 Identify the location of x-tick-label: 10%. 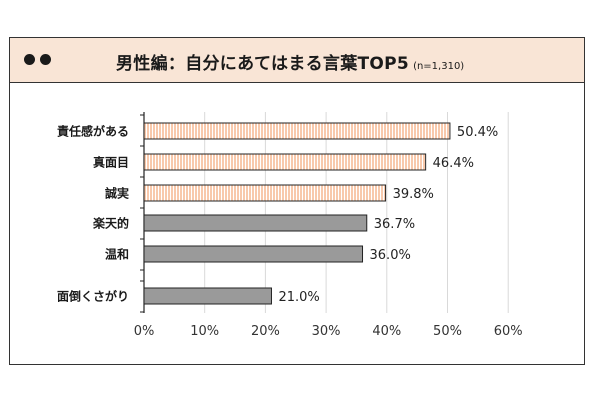
(204, 331).